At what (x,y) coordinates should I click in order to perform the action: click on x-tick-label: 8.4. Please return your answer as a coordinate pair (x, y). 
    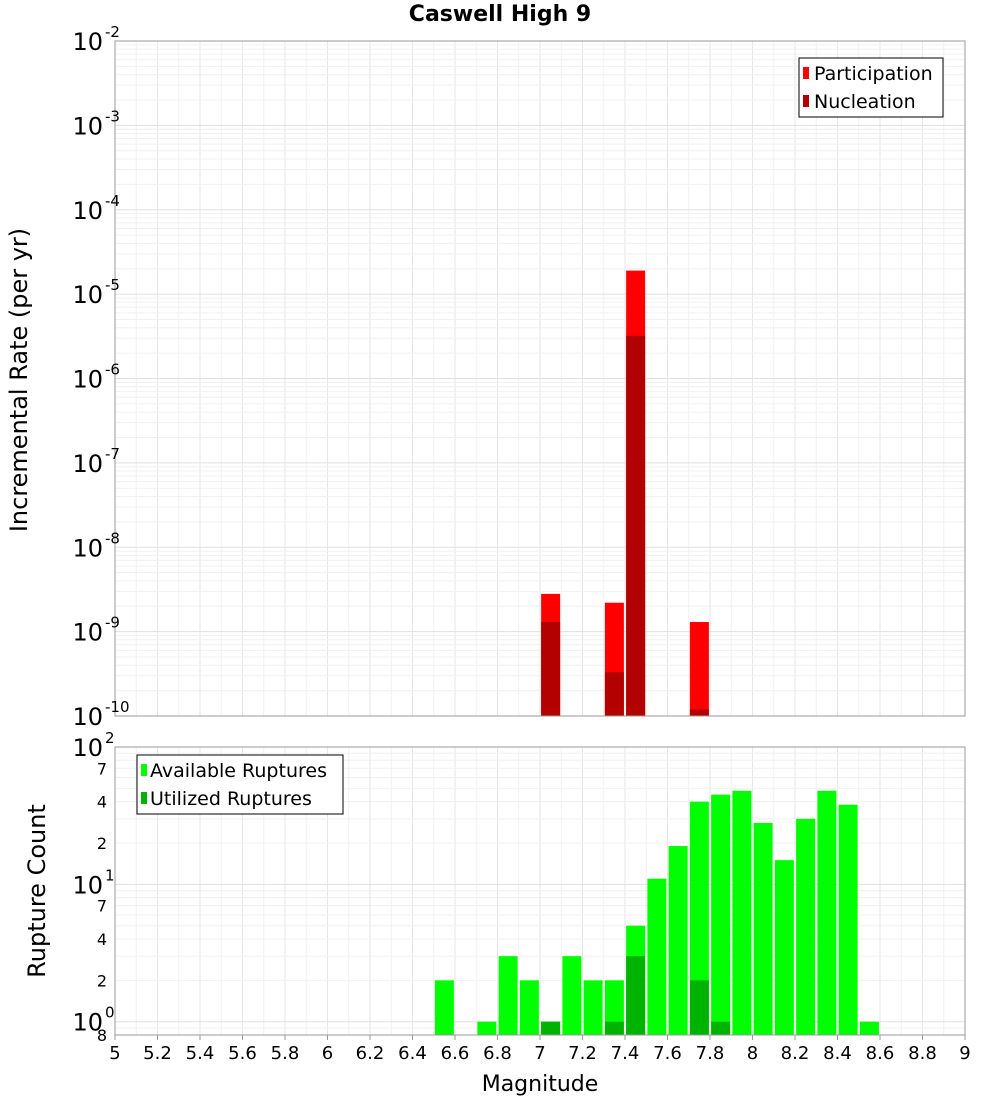
    Looking at the image, I should click on (837, 1053).